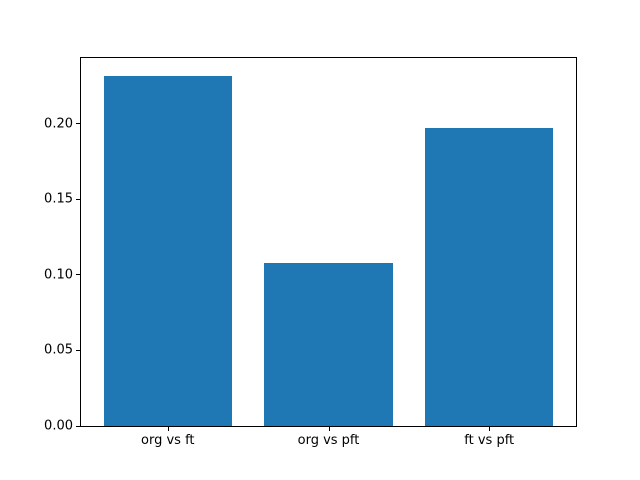 This screenshot has height=480, width=640. Describe the element at coordinates (168, 440) in the screenshot. I see `x-tick-label: org vs ft` at that location.